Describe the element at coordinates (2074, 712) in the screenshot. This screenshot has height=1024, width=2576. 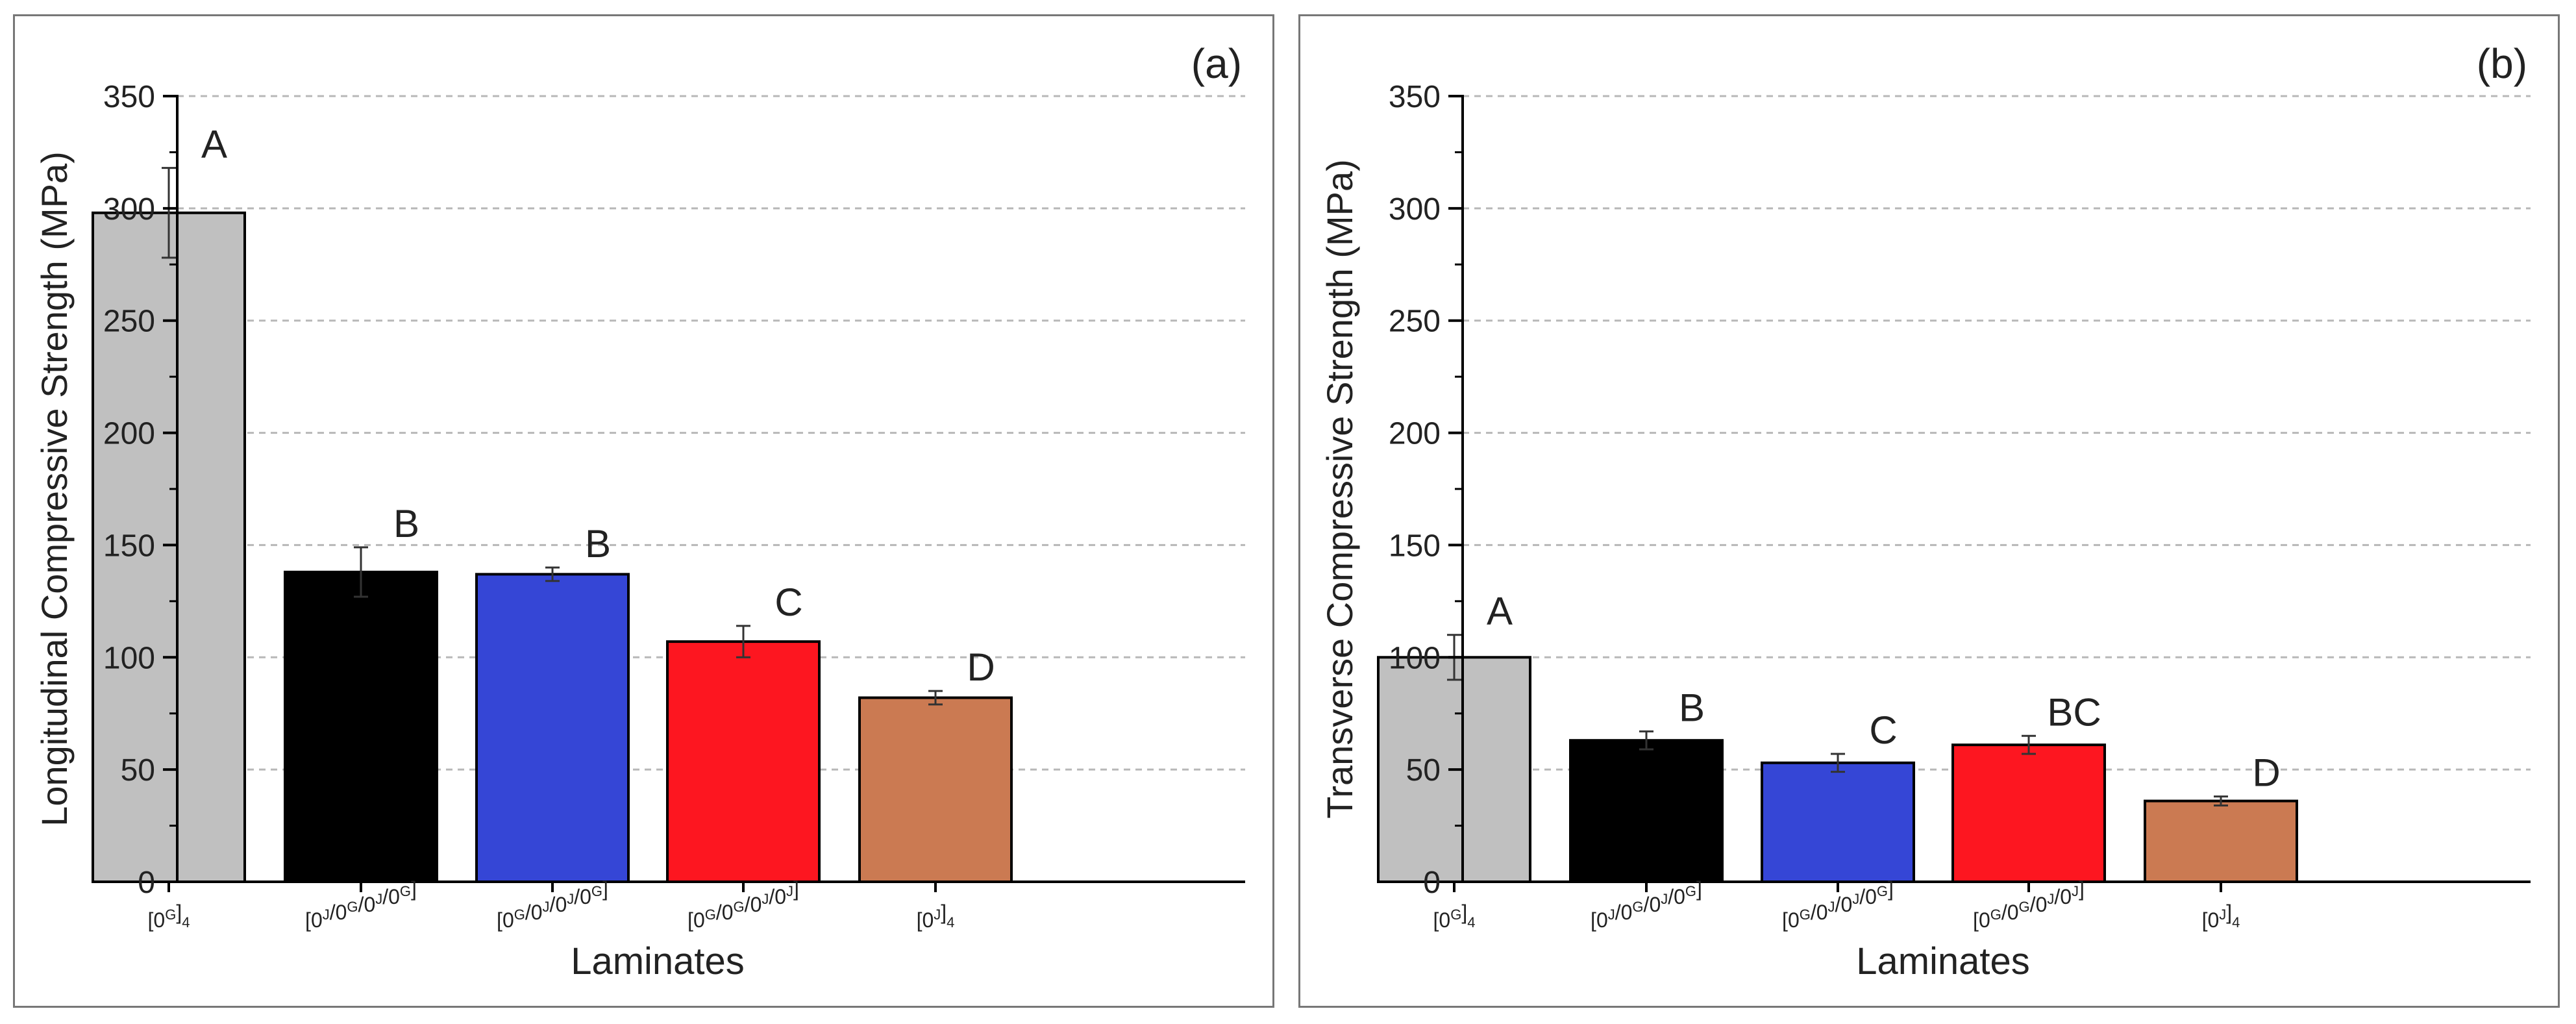
I see `significance-label: BC` at that location.